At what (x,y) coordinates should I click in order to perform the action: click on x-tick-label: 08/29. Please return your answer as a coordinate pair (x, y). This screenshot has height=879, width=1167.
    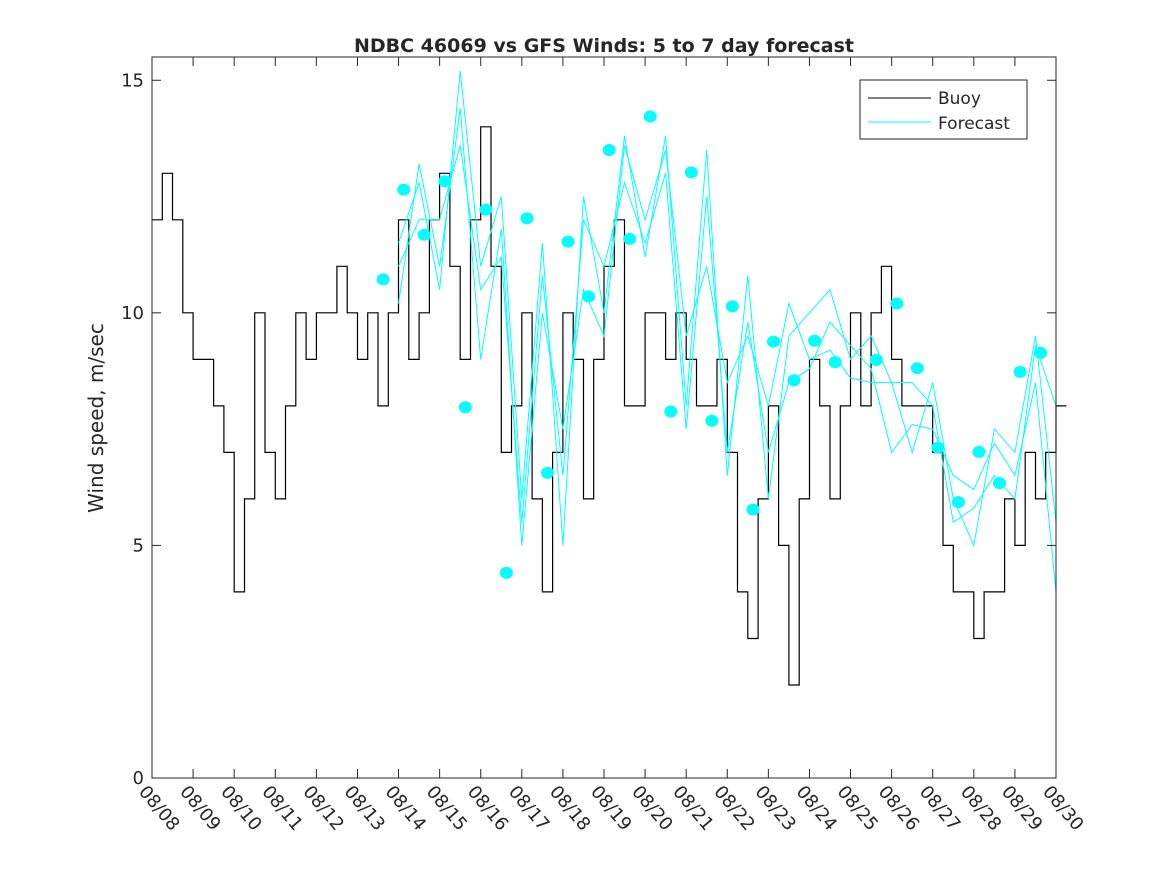
    Looking at the image, I should click on (1021, 808).